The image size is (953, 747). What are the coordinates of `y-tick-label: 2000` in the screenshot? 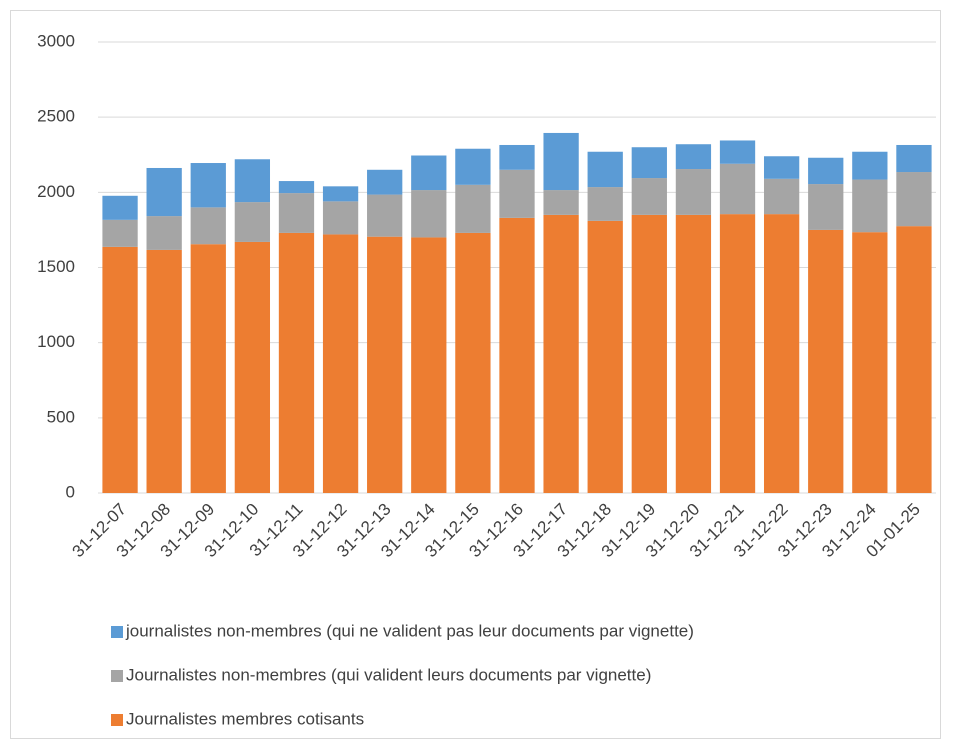 It's located at (56, 191).